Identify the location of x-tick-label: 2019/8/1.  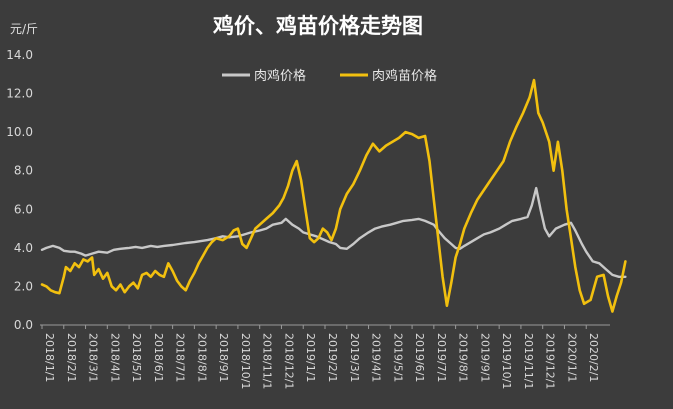
(463, 357).